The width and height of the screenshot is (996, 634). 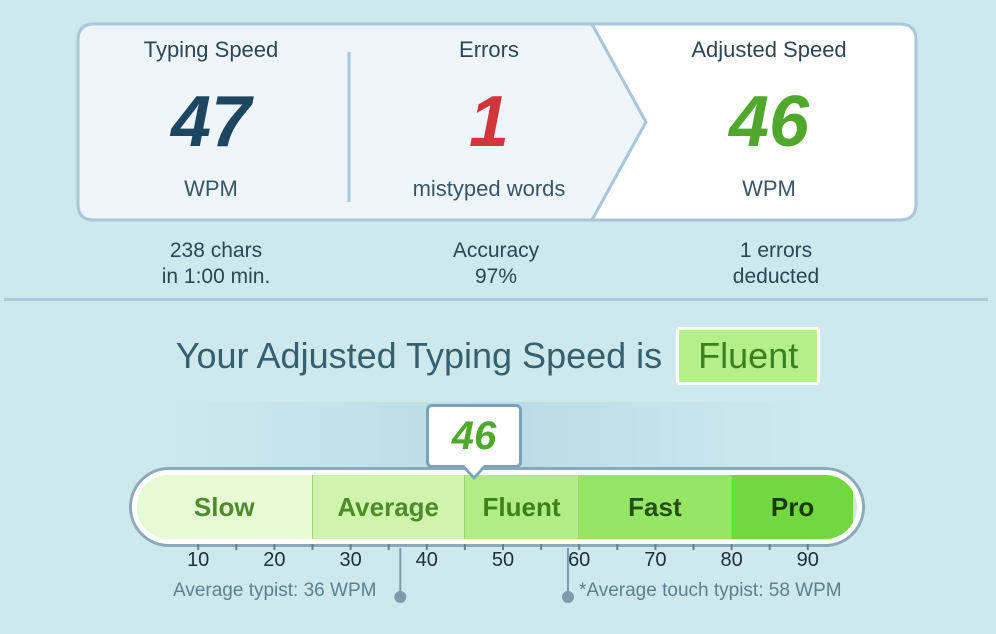 I want to click on result-headline: Your Adjusted Typing Speed is Fluent, so click(x=498, y=356).